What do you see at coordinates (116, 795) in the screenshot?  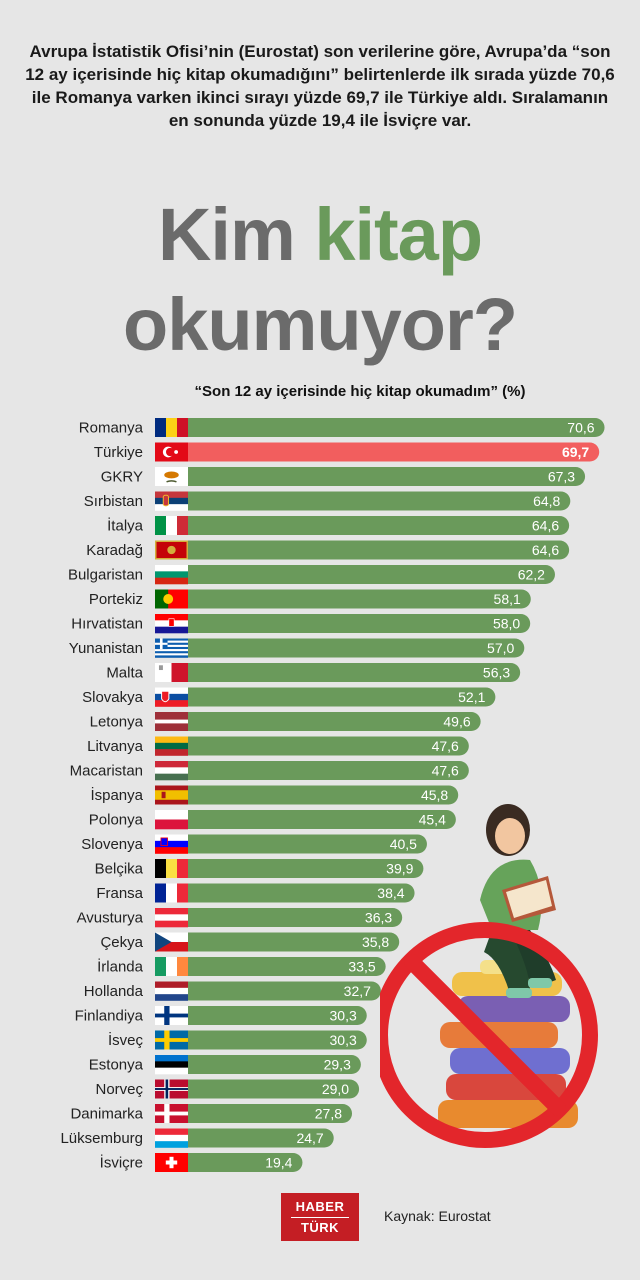 I see `country-label-i-spanya: İspanya` at bounding box center [116, 795].